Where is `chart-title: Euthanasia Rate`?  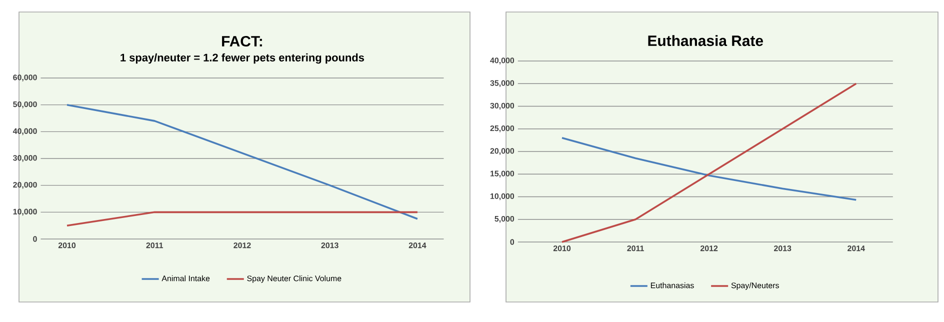 chart-title: Euthanasia Rate is located at coordinates (705, 40).